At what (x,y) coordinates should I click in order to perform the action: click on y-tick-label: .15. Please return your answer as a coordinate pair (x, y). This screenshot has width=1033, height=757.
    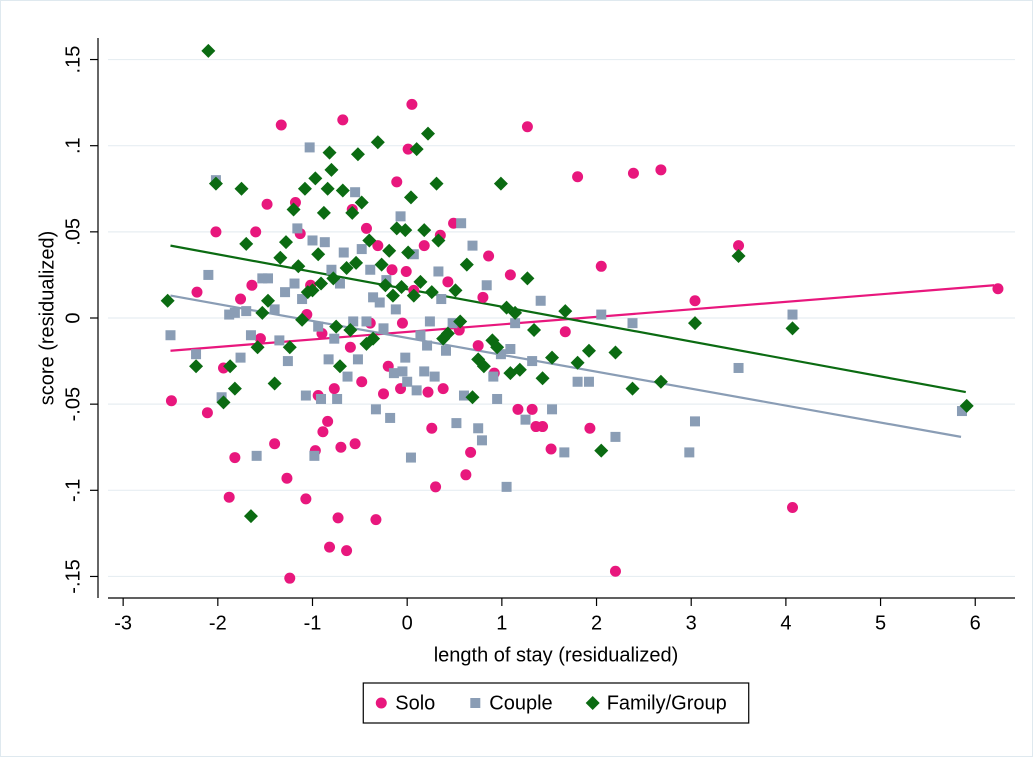
    Looking at the image, I should click on (73, 60).